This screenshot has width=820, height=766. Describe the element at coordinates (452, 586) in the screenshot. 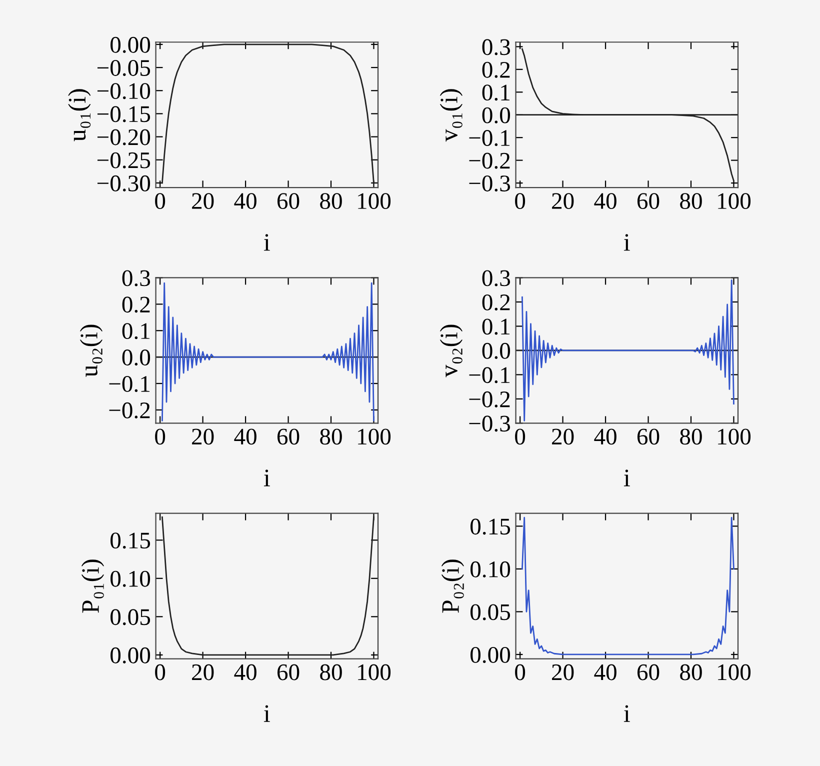

I see `y-axis-title: P₀₂(i)` at that location.